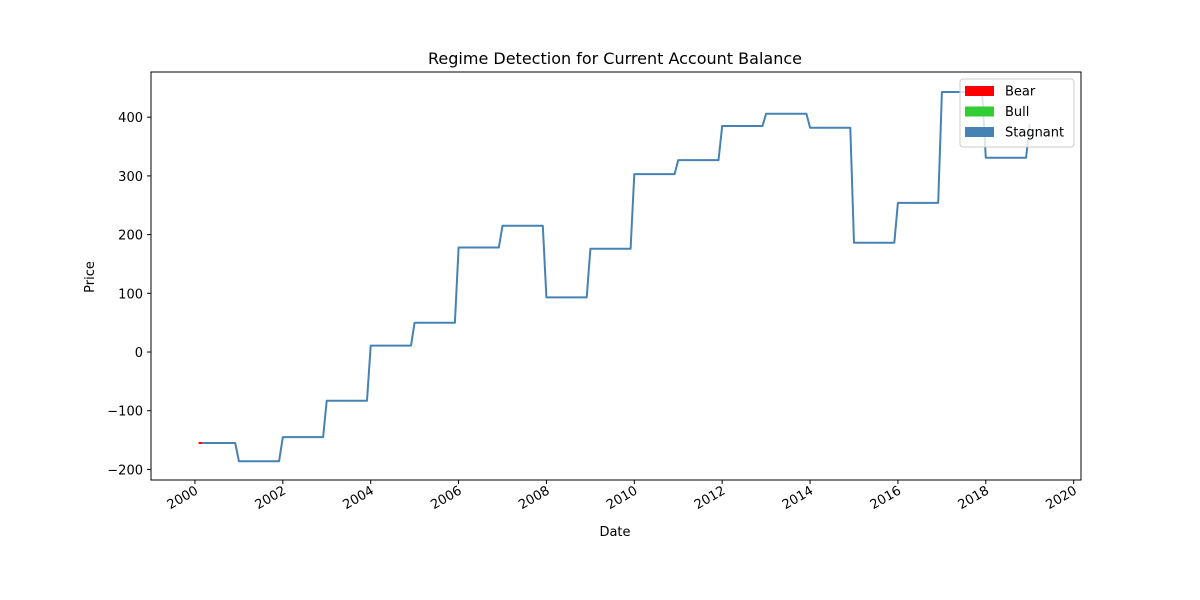 This screenshot has width=1200, height=600. What do you see at coordinates (90, 277) in the screenshot?
I see `y-axis-title: Price` at bounding box center [90, 277].